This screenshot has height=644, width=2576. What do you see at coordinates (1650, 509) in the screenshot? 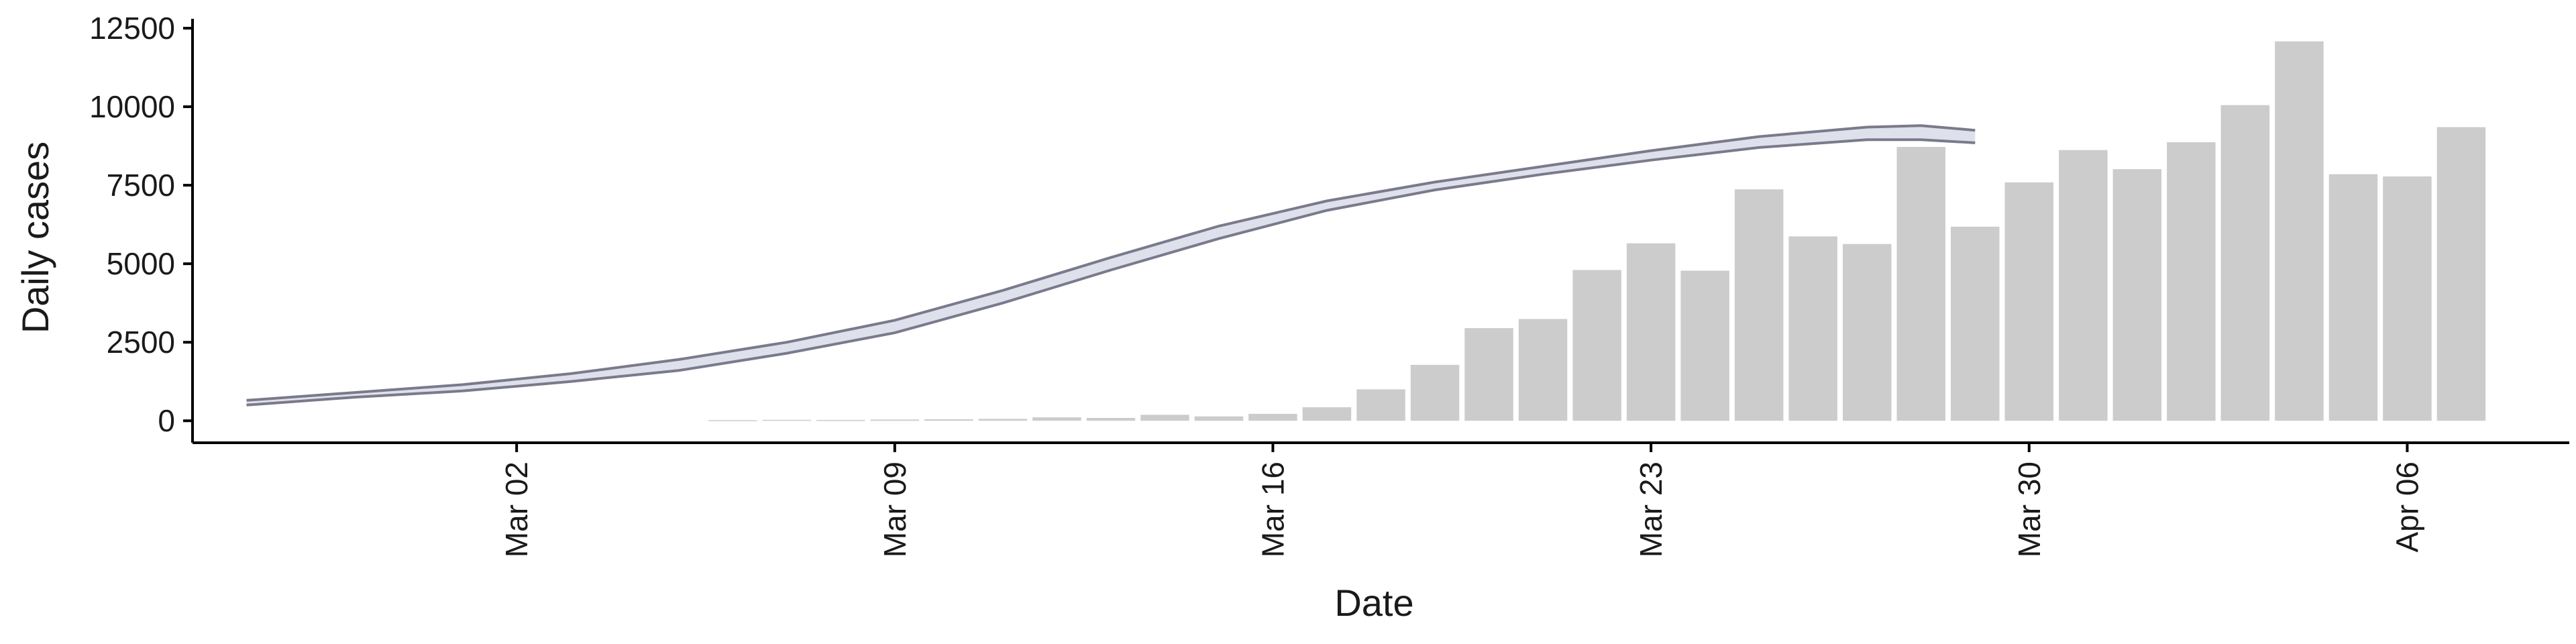
I see `x-tick-label: Mar 23` at bounding box center [1650, 509].